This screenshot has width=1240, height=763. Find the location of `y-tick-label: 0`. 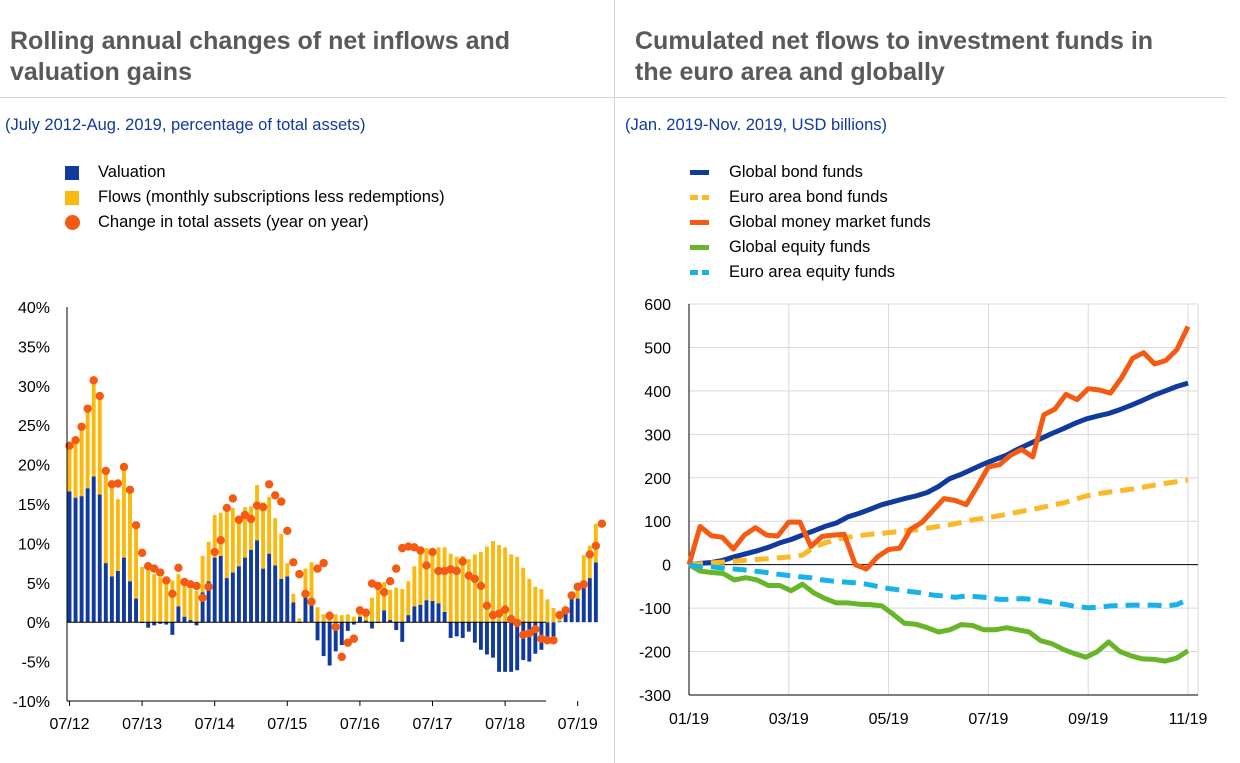

y-tick-label: 0 is located at coordinates (666, 566).